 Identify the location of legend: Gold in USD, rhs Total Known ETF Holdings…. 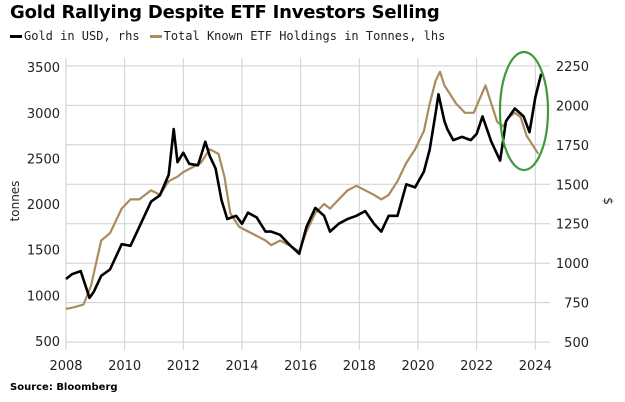
(227, 36).